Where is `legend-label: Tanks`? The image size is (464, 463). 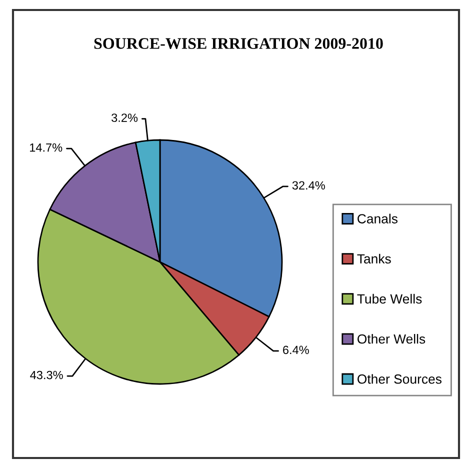
legend-label: Tanks is located at coordinates (374, 259).